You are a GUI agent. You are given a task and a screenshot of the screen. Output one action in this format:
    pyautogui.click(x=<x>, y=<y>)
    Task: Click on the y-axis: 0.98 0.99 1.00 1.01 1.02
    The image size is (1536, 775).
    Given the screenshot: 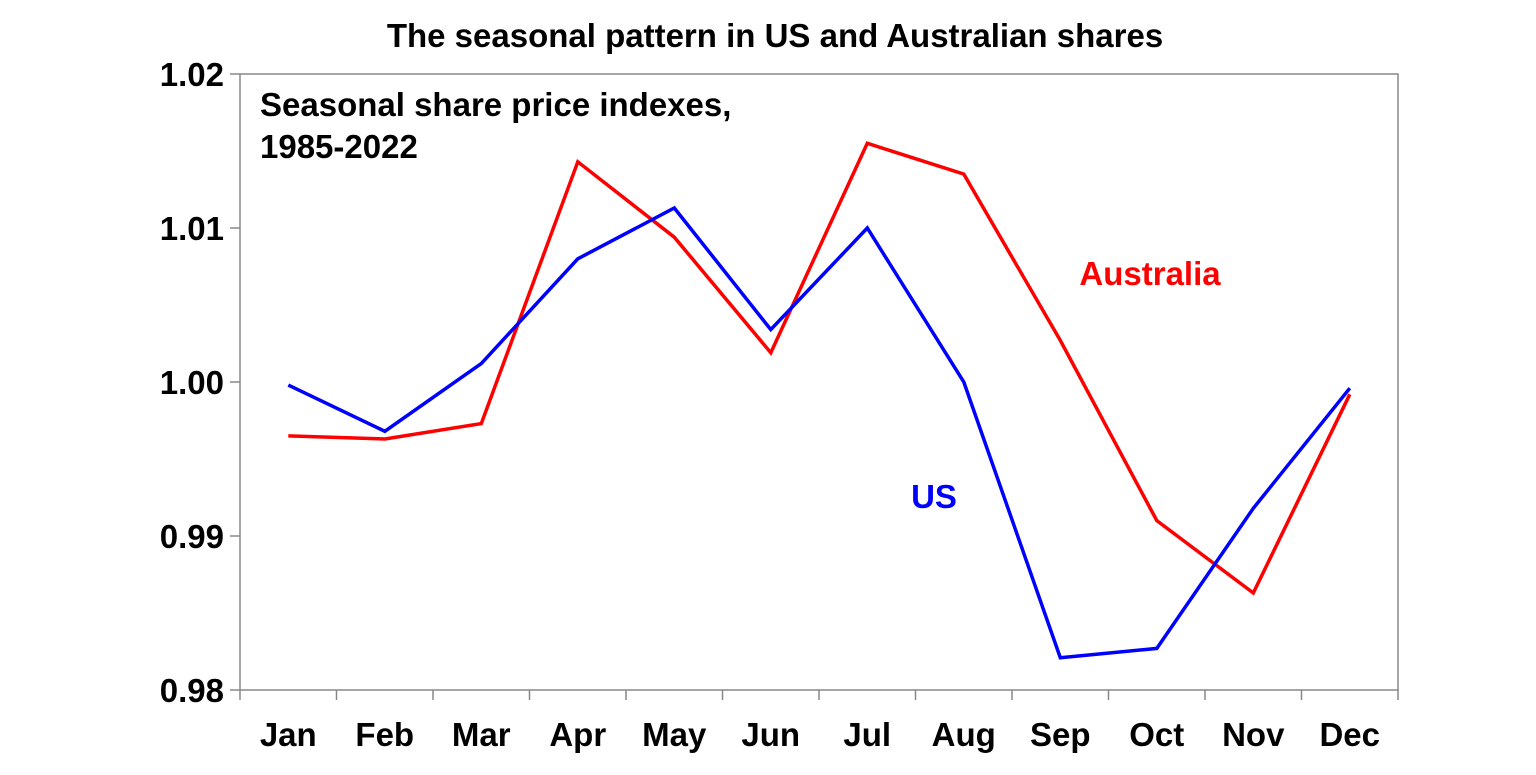 What is the action you would take?
    pyautogui.click(x=200, y=382)
    